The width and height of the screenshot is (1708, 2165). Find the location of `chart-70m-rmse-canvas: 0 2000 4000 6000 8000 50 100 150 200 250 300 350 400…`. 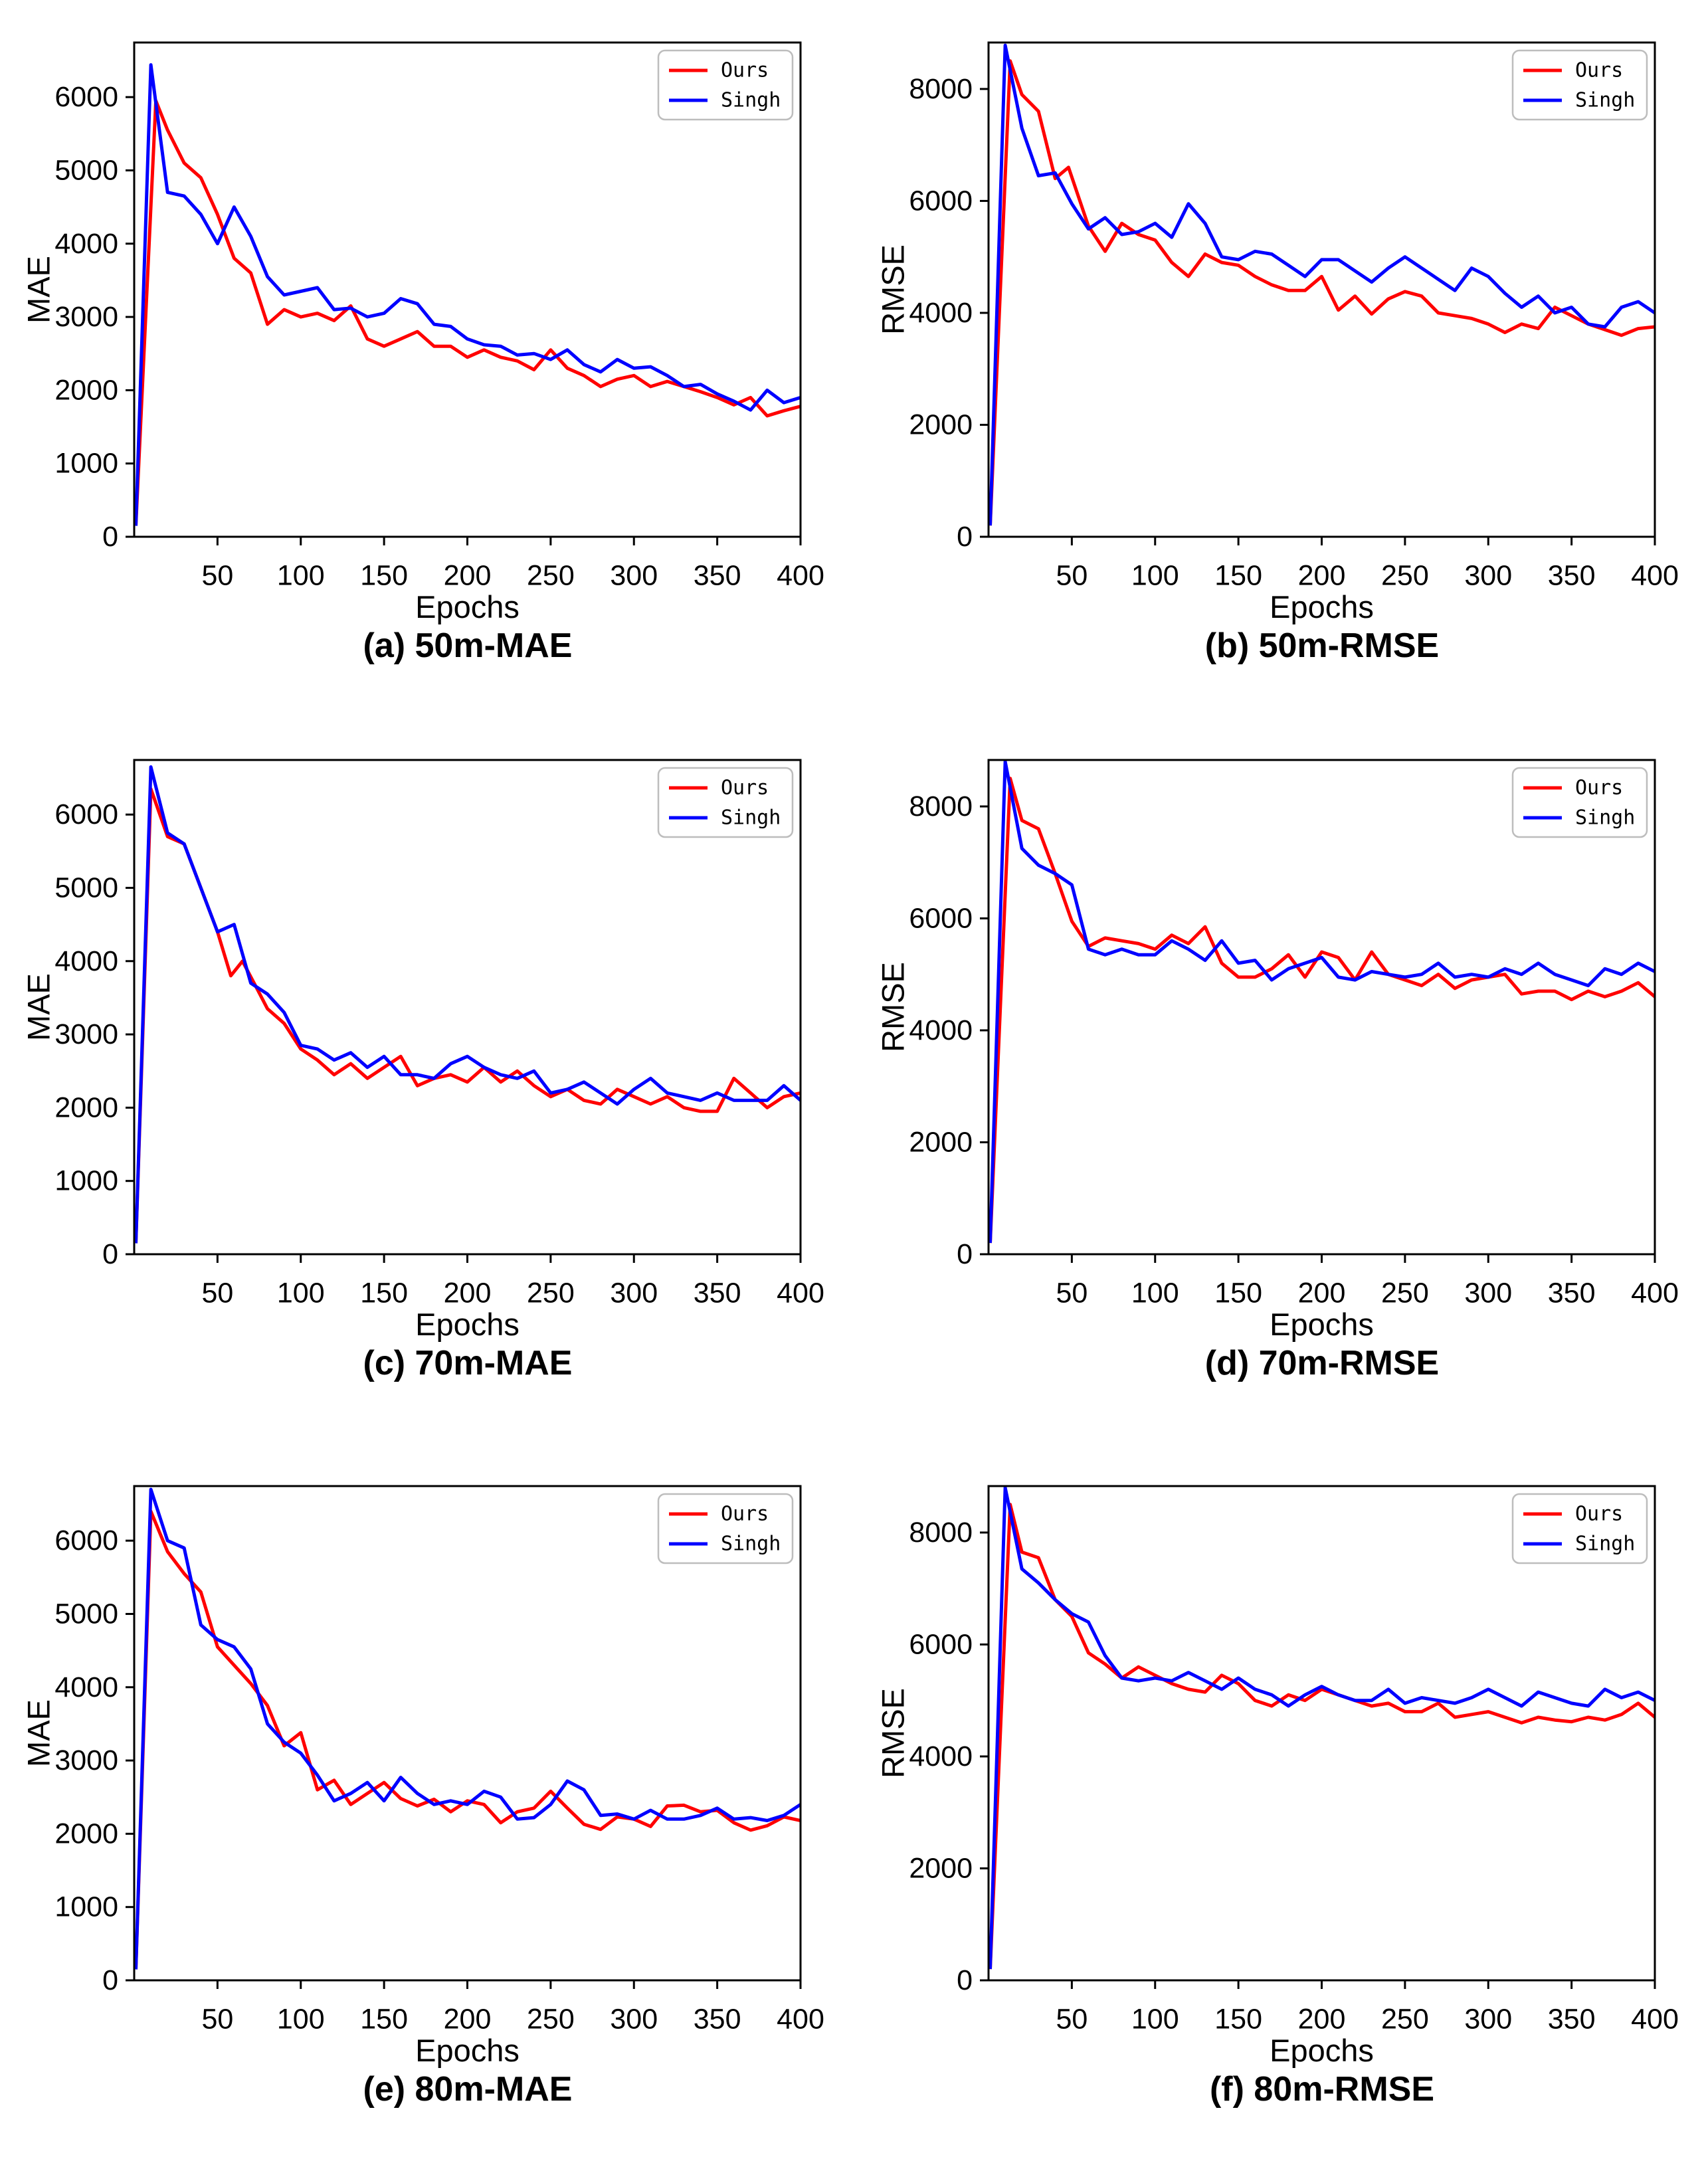

chart-70m-rmse-canvas: 0 2000 4000 6000 8000 50 100 150 200 250 300 350 400… is located at coordinates (1278, 1050).